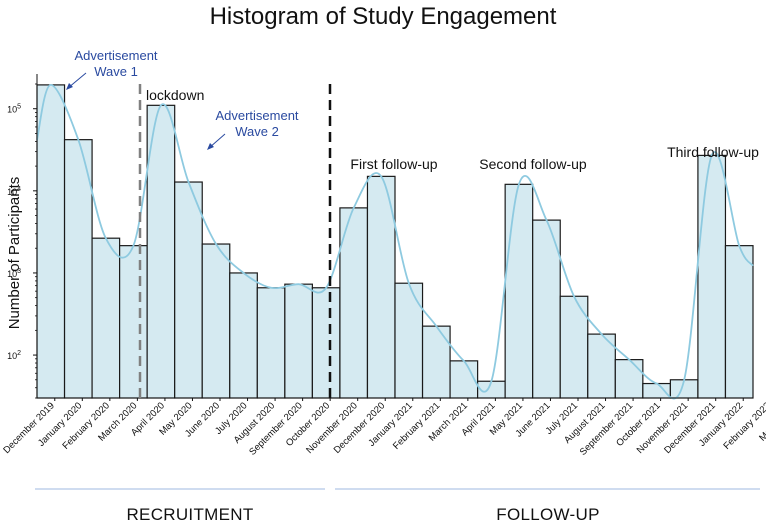  Describe the element at coordinates (257, 131) in the screenshot. I see `wave2-annotation-line2: Wave 2` at that location.